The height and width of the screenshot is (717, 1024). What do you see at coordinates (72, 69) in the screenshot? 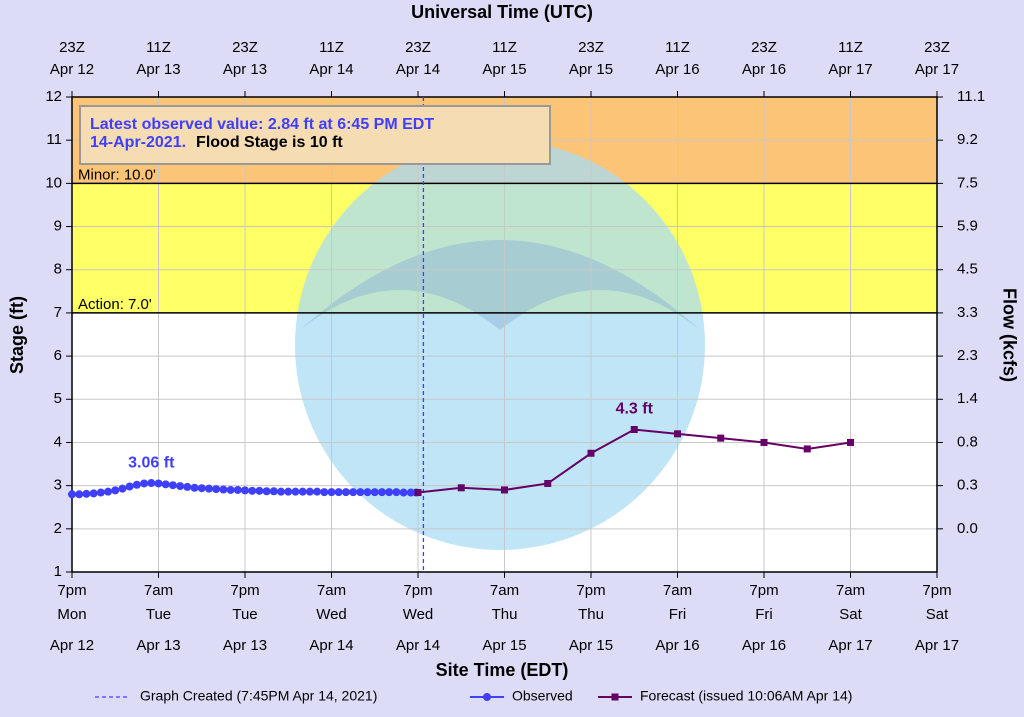
I see `x2-tick-label: Apr 12` at bounding box center [72, 69].